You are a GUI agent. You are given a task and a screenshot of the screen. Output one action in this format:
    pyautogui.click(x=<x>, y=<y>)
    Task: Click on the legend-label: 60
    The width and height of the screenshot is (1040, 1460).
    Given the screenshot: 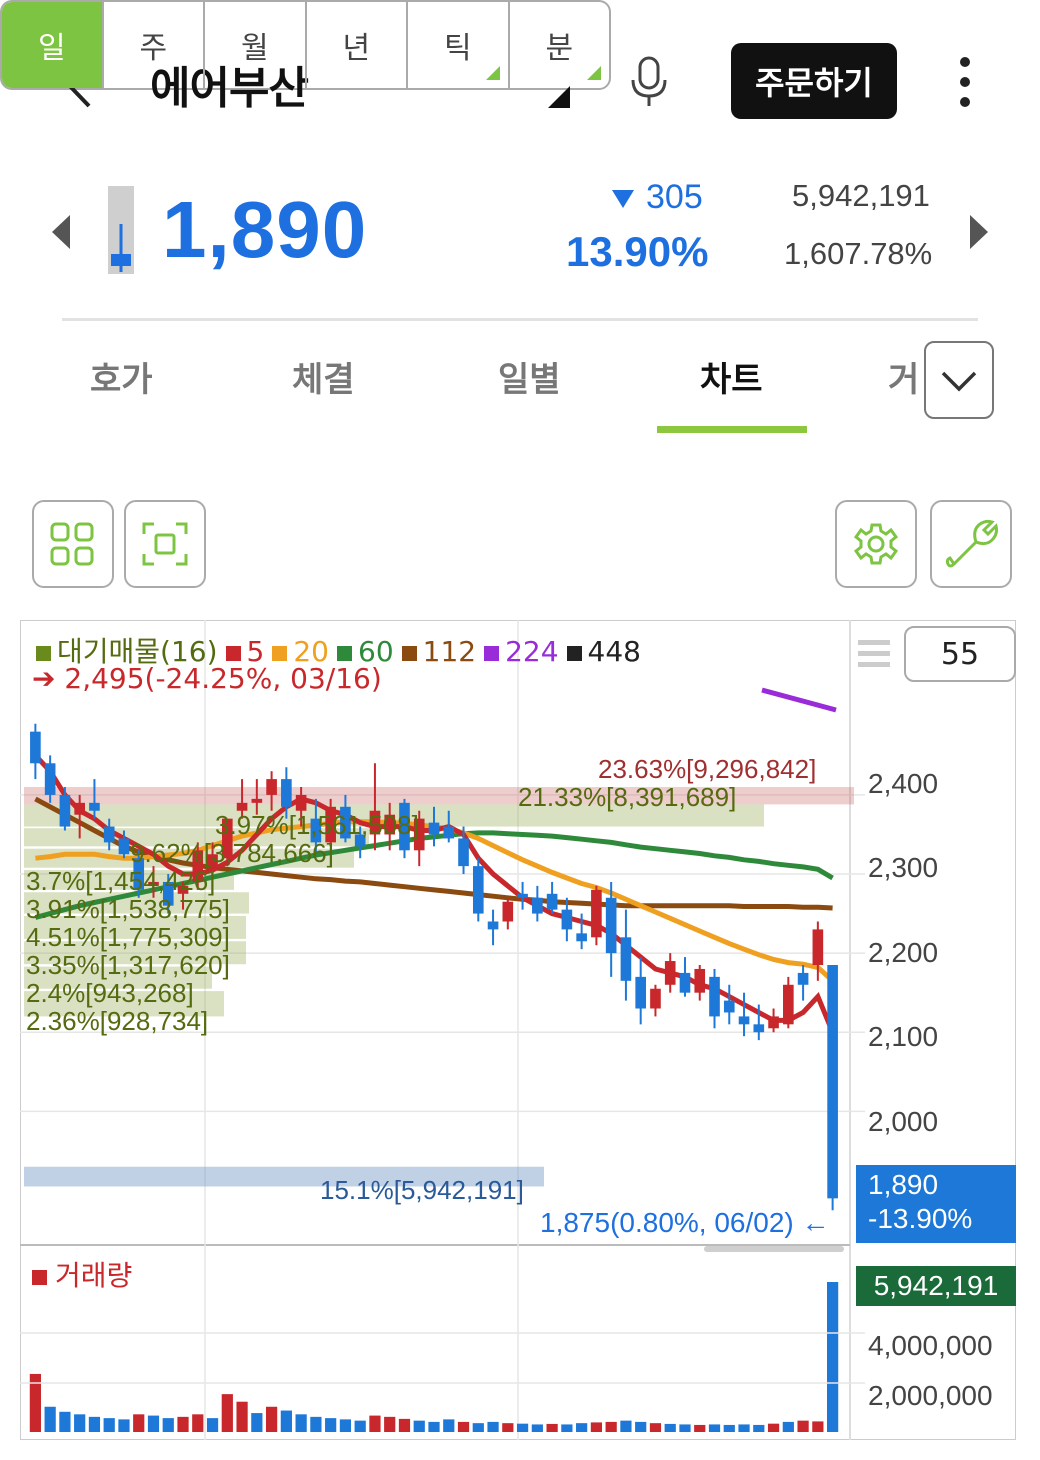 What is the action you would take?
    pyautogui.click(x=376, y=651)
    